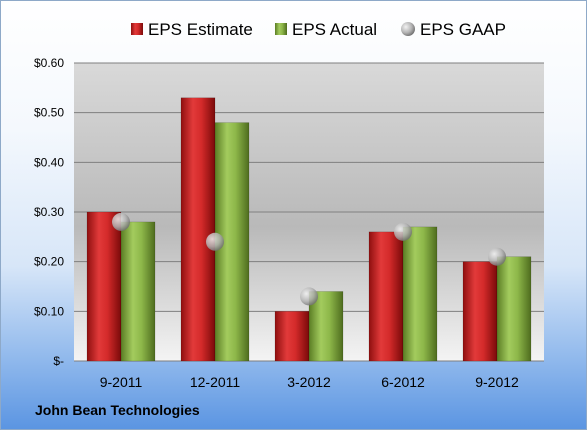 The width and height of the screenshot is (587, 431). What do you see at coordinates (49, 113) in the screenshot?
I see `y-tick-label: $0.50` at bounding box center [49, 113].